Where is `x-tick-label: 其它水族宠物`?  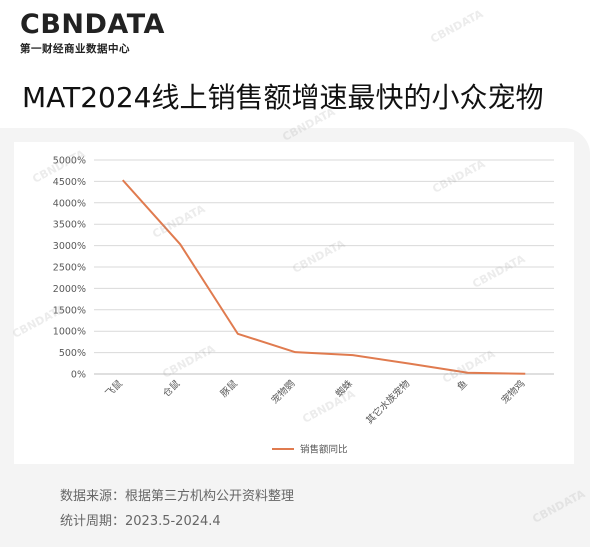
x-tick-label: 其它水族宠物 is located at coordinates (388, 401).